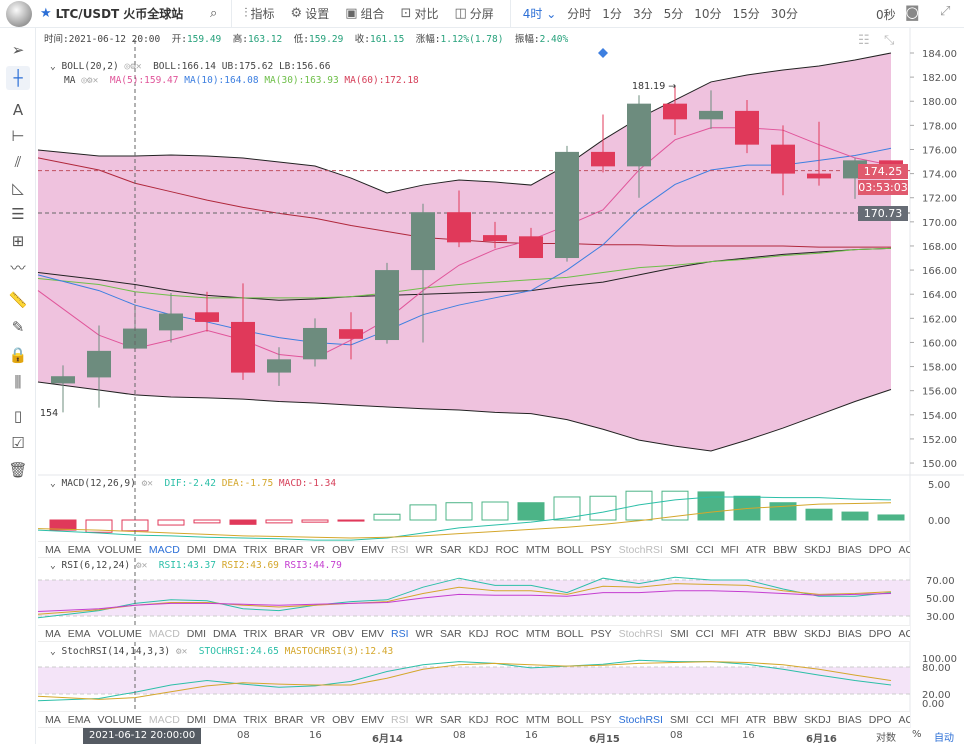  I want to click on crosshair-icon: ┼, so click(18, 78).